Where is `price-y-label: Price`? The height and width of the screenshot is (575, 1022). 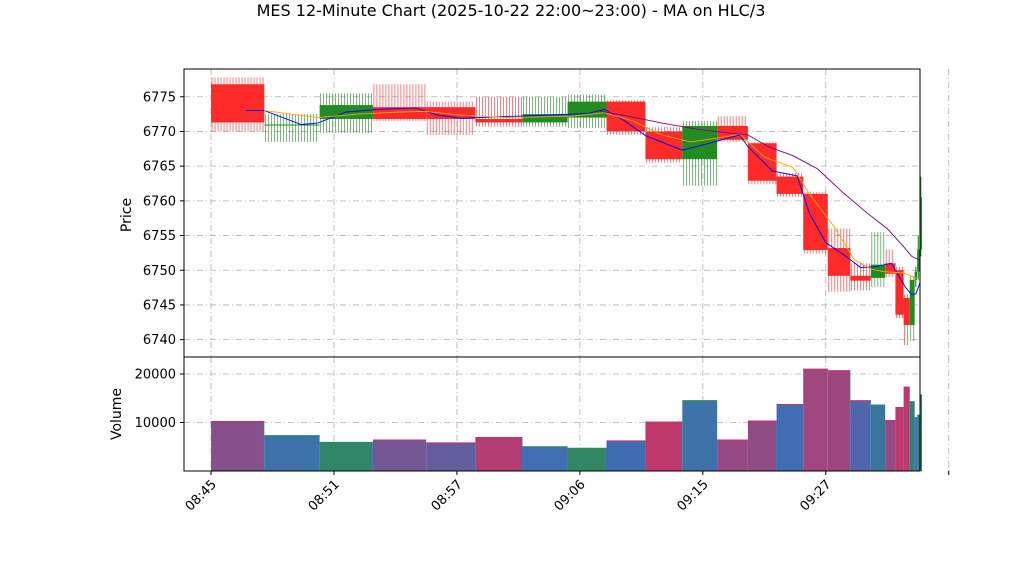
price-y-label: Price is located at coordinates (127, 215).